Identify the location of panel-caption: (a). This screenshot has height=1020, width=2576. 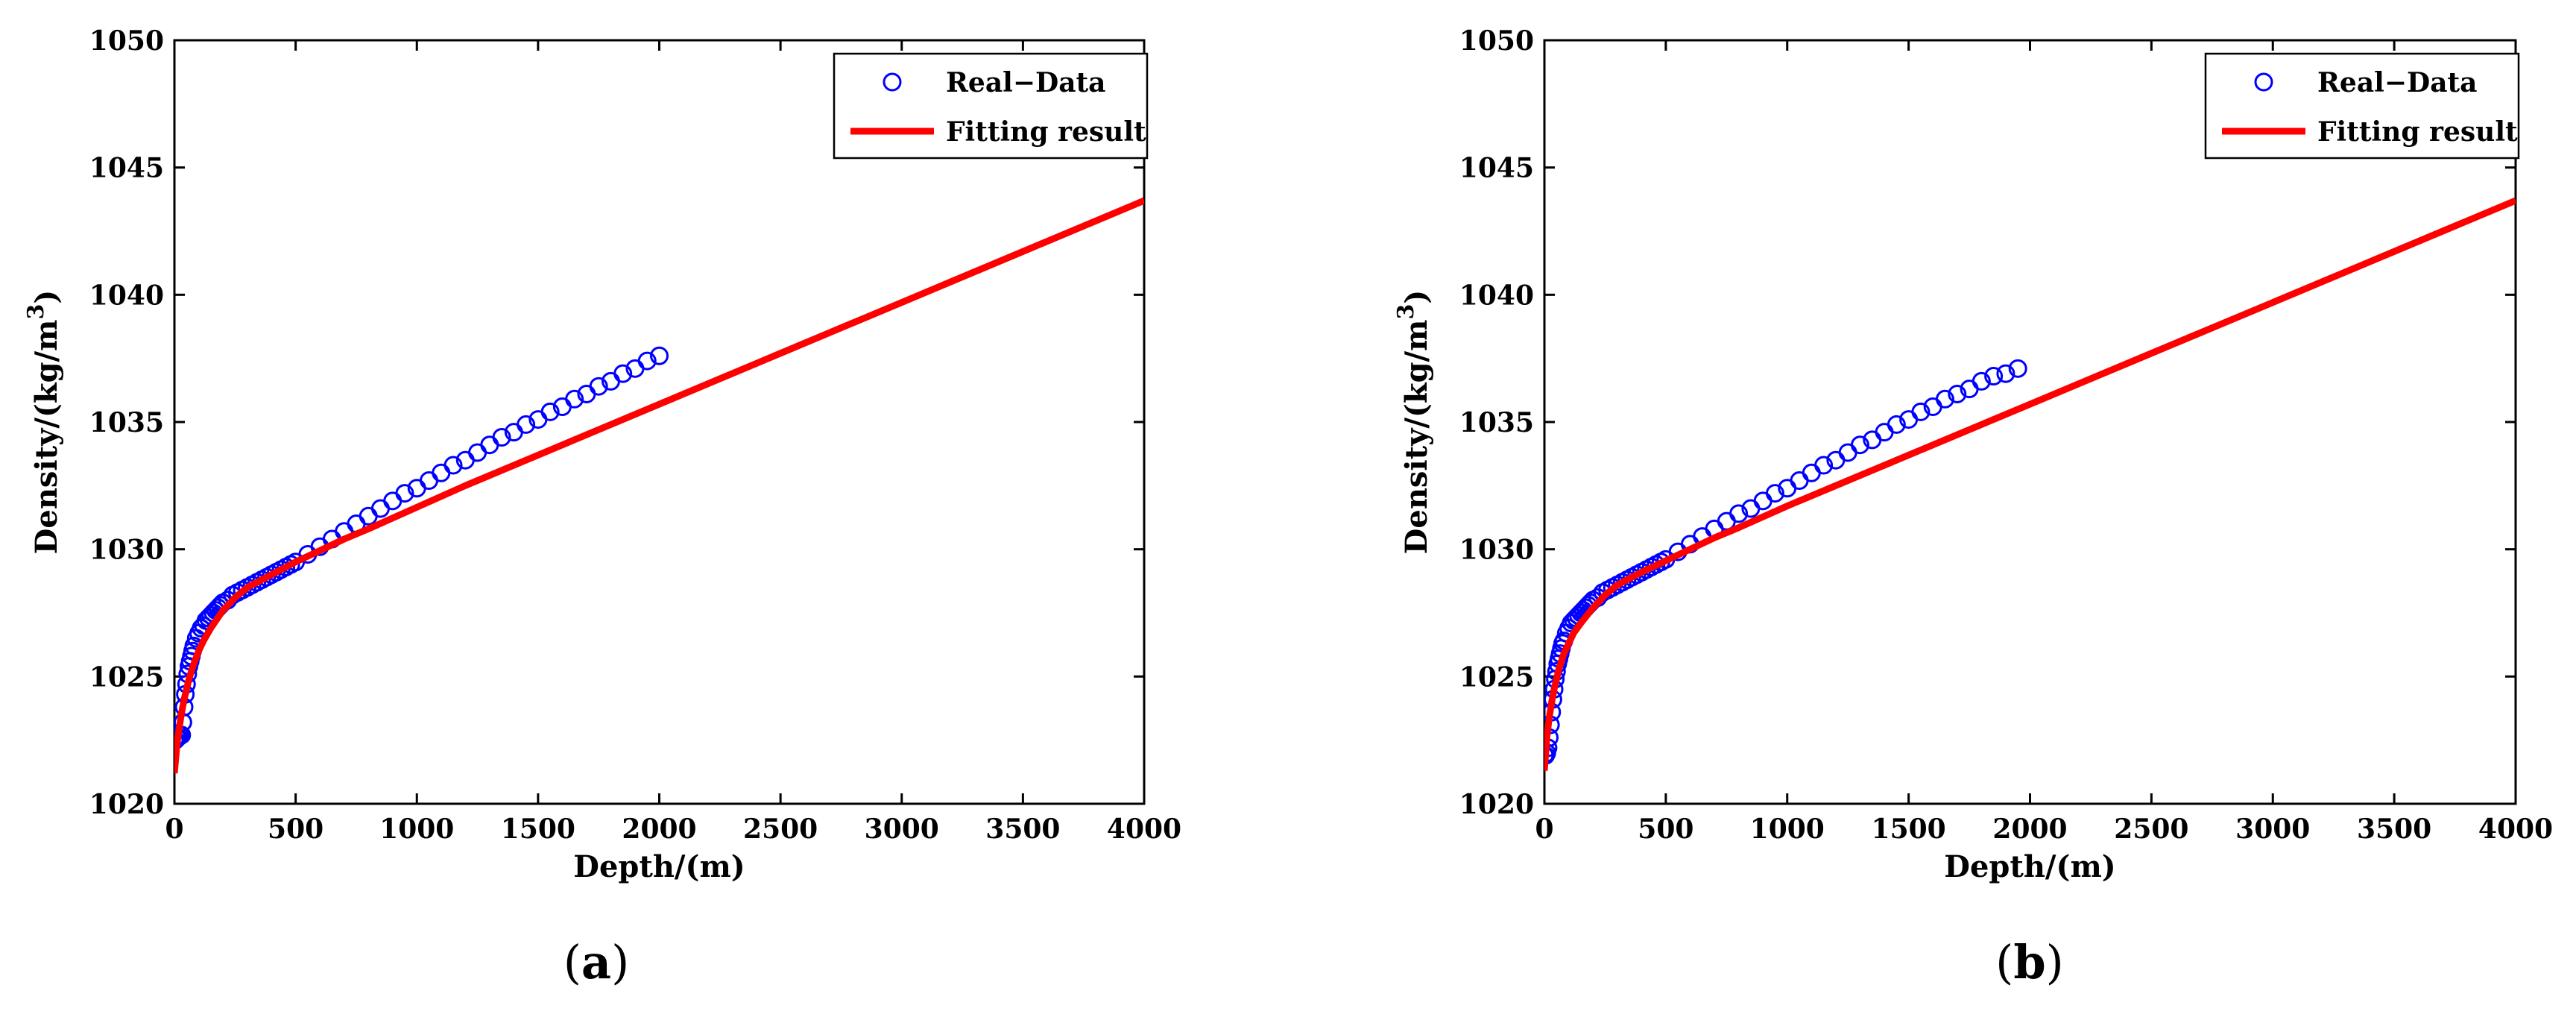
(597, 962).